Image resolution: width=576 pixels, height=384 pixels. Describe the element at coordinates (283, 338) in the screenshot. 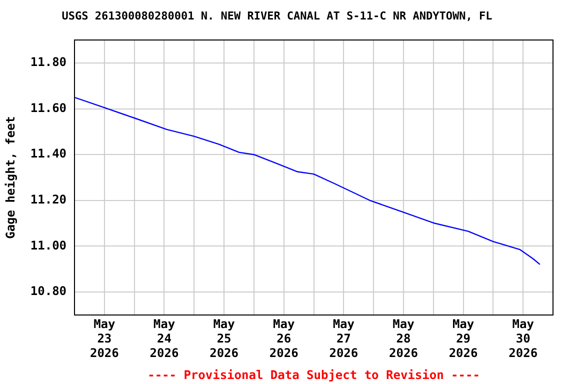

I see `x-tick-label: May 26 2026` at that location.